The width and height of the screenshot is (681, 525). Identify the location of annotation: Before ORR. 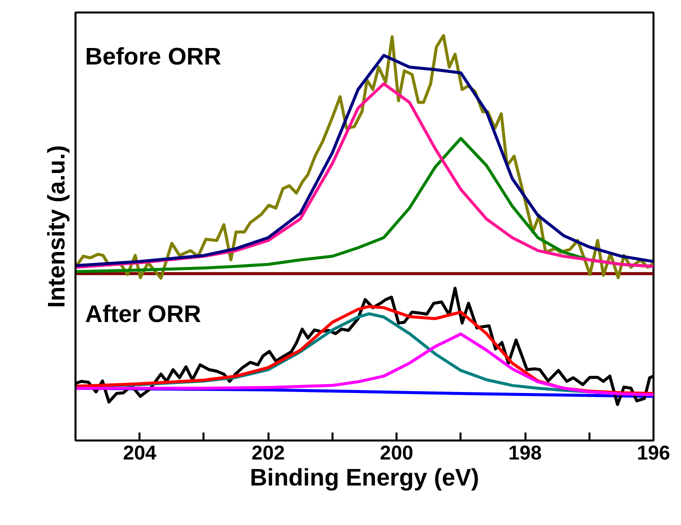
(153, 57).